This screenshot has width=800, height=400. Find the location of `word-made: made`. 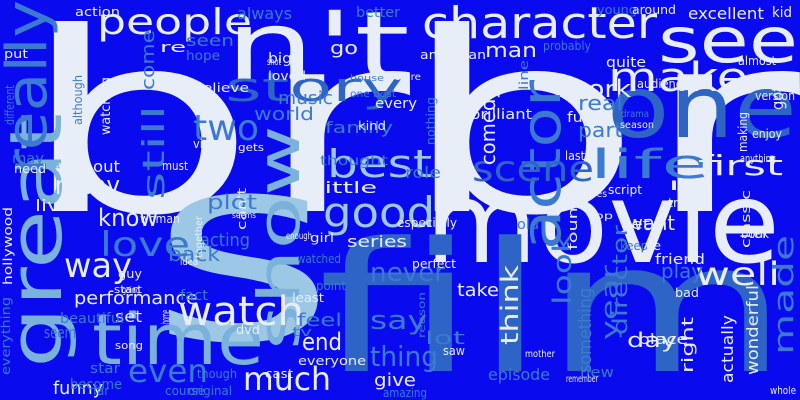

word-made: made is located at coordinates (783, 295).